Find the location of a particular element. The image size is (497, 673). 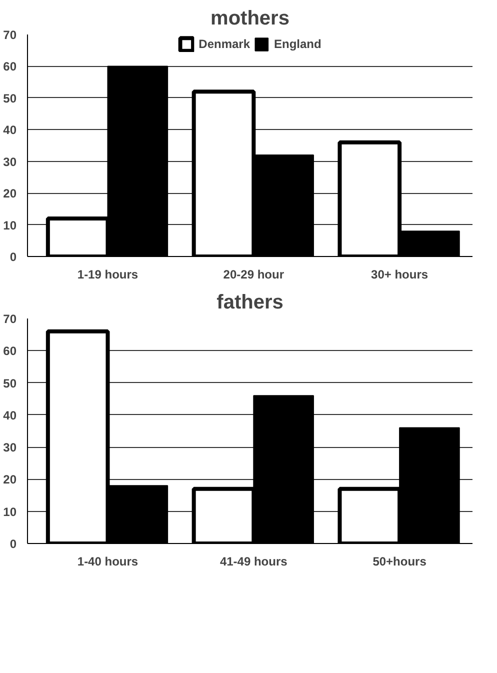

x-tick-label: 50+hours is located at coordinates (399, 561).